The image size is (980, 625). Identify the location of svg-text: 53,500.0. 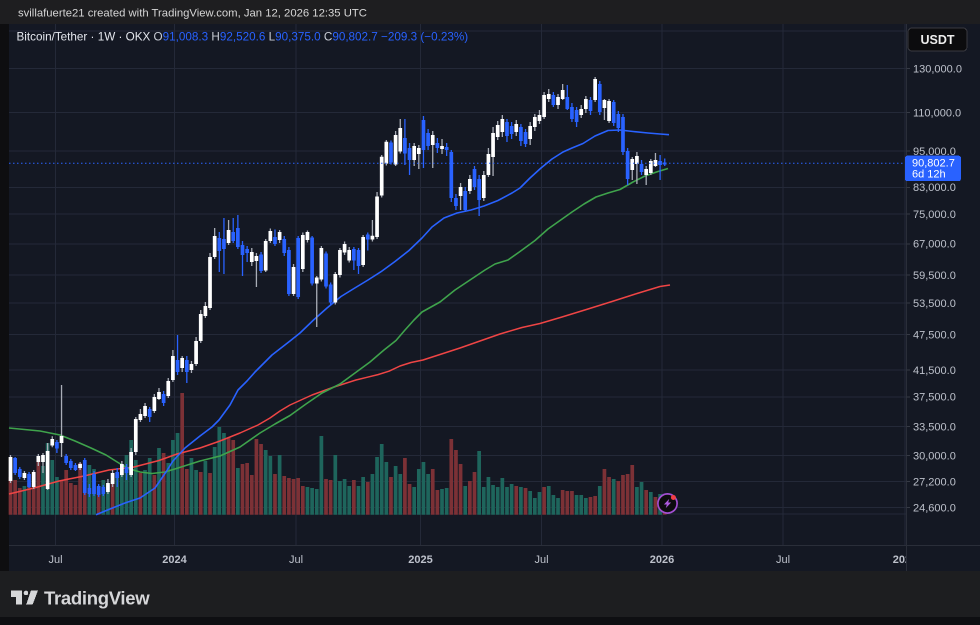
(934, 304).